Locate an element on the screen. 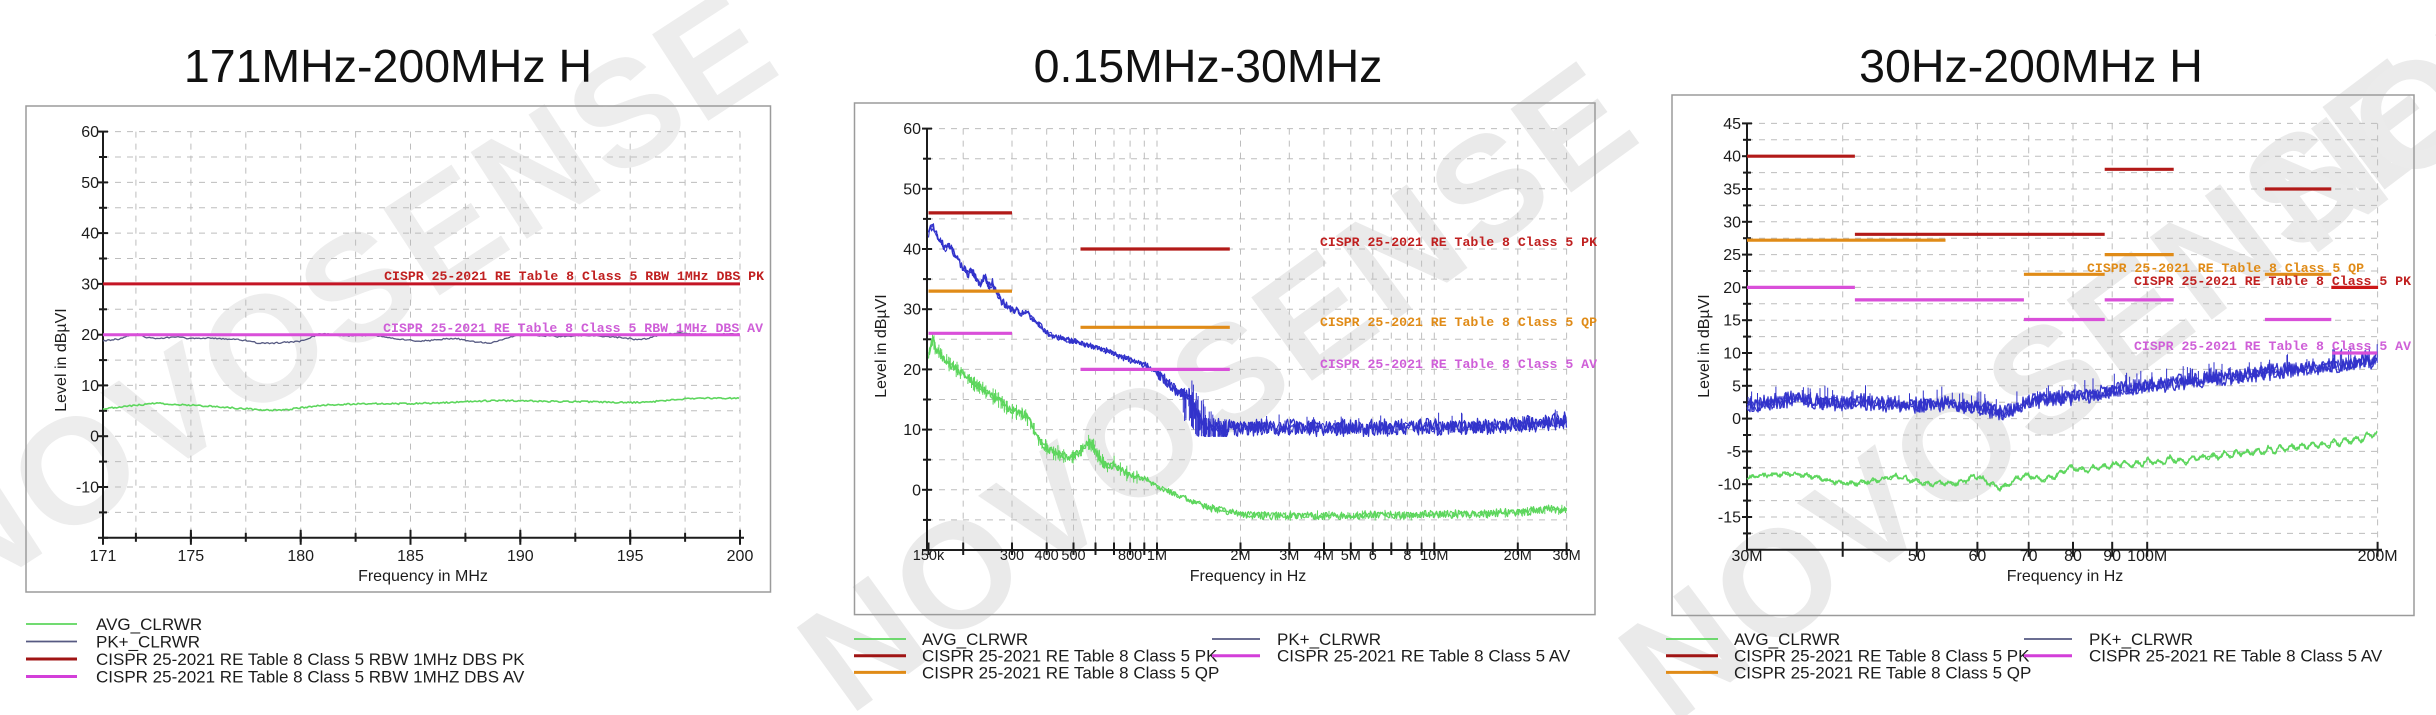 The image size is (2436, 715). svg-text: Frequency in MHz is located at coordinates (423, 576).